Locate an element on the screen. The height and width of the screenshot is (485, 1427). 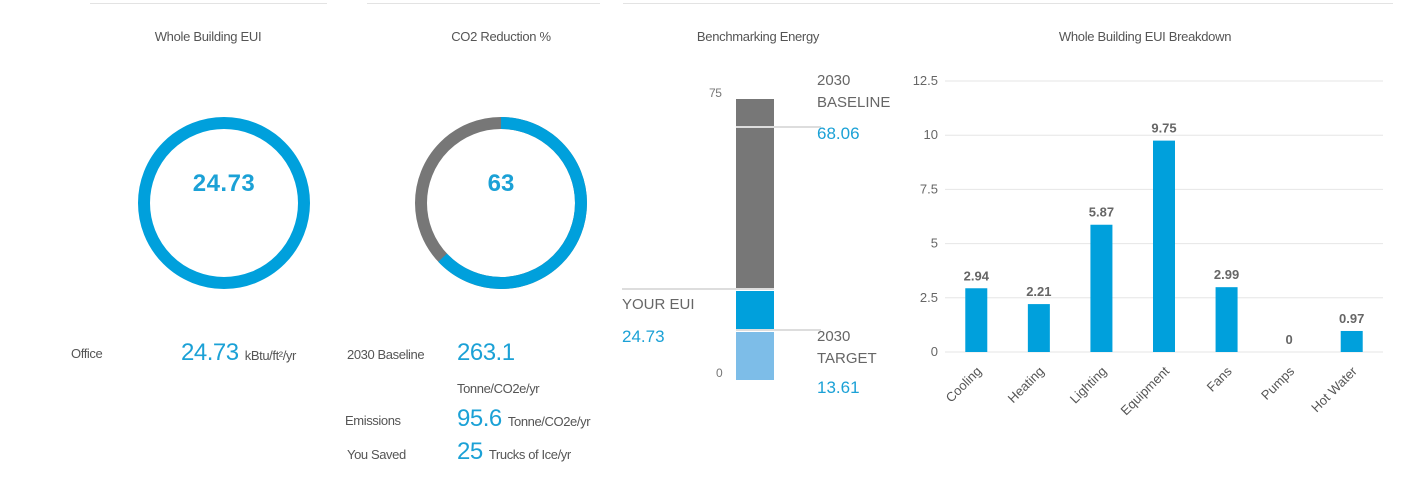
value: 24.73 is located at coordinates (210, 352).